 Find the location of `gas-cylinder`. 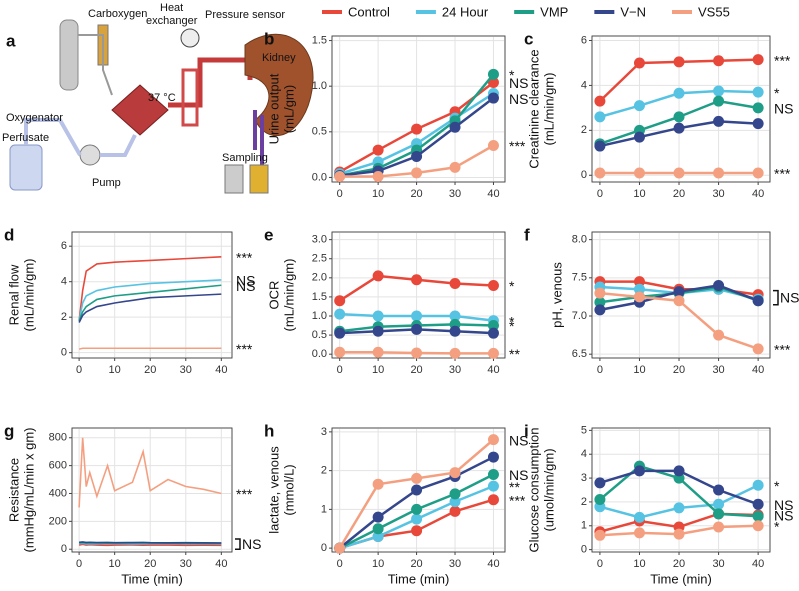

gas-cylinder is located at coordinates (69, 55).